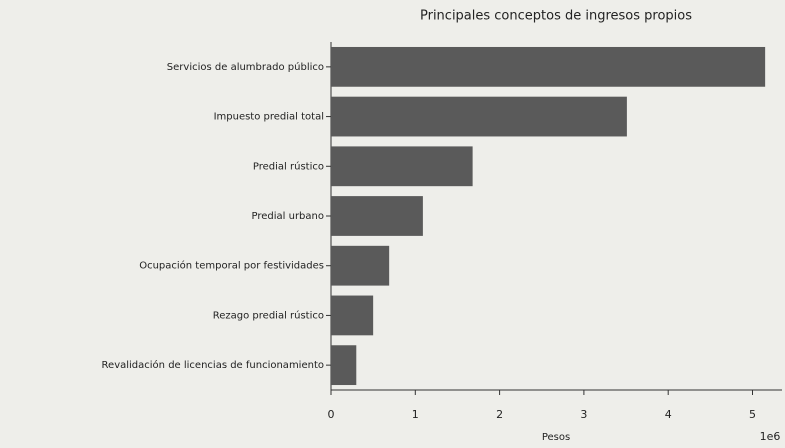  What do you see at coordinates (770, 436) in the screenshot?
I see `offset-label: 1e6` at bounding box center [770, 436].